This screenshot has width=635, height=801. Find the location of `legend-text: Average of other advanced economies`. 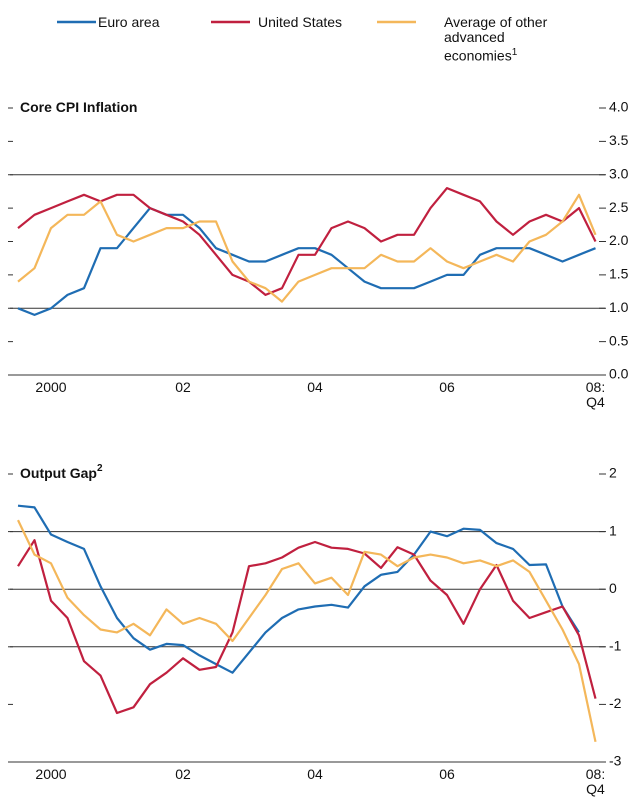

legend-text: Average of other advanced economies is located at coordinates (496, 39).